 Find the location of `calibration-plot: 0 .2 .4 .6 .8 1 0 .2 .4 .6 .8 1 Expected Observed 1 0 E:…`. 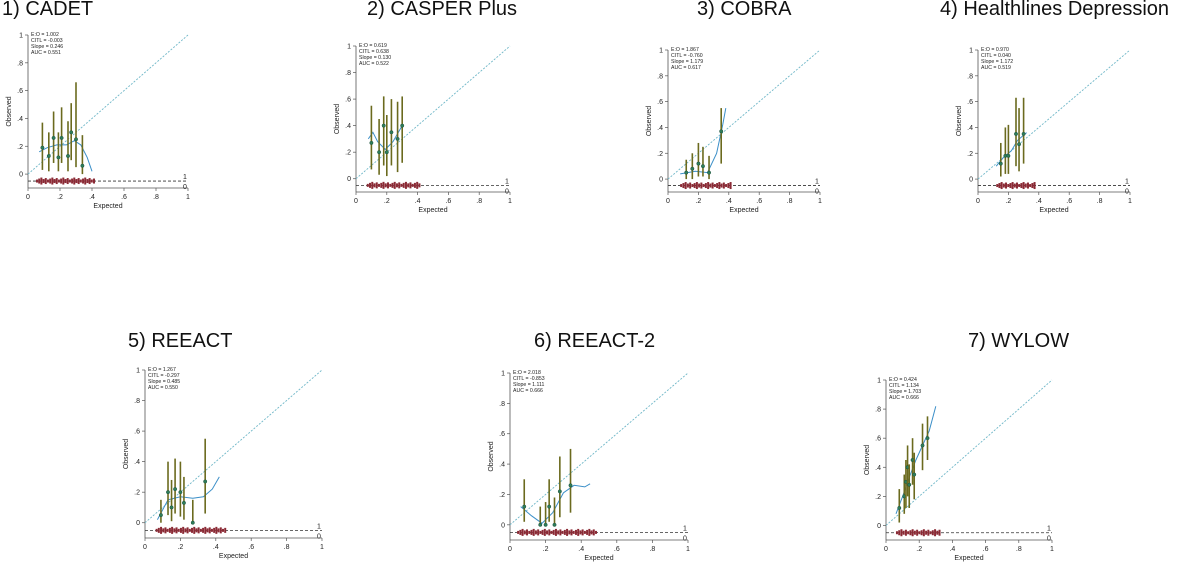

calibration-plot: 0 .2 .4 .6 .8 1 0 .2 .4 .6 .8 1 Expected Observed 1 0 E:… is located at coordinates (98, 121).